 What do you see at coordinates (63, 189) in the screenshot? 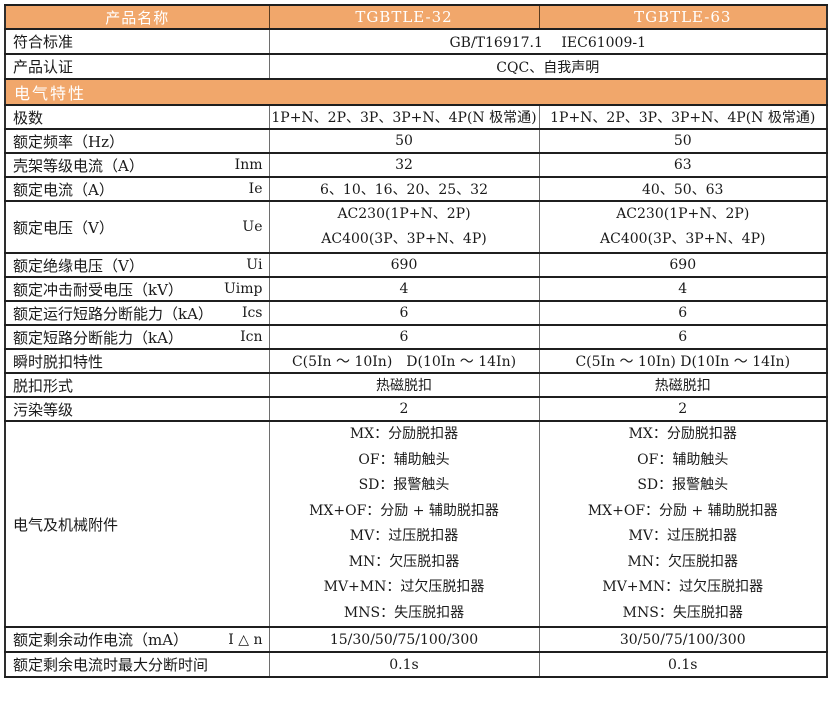
I see `row-label: 额定电流（A）` at bounding box center [63, 189].